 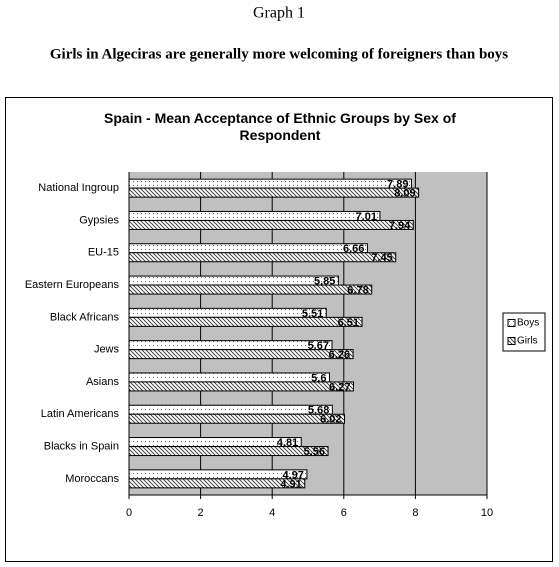 I want to click on value-label: 6.51, so click(x=348, y=323).